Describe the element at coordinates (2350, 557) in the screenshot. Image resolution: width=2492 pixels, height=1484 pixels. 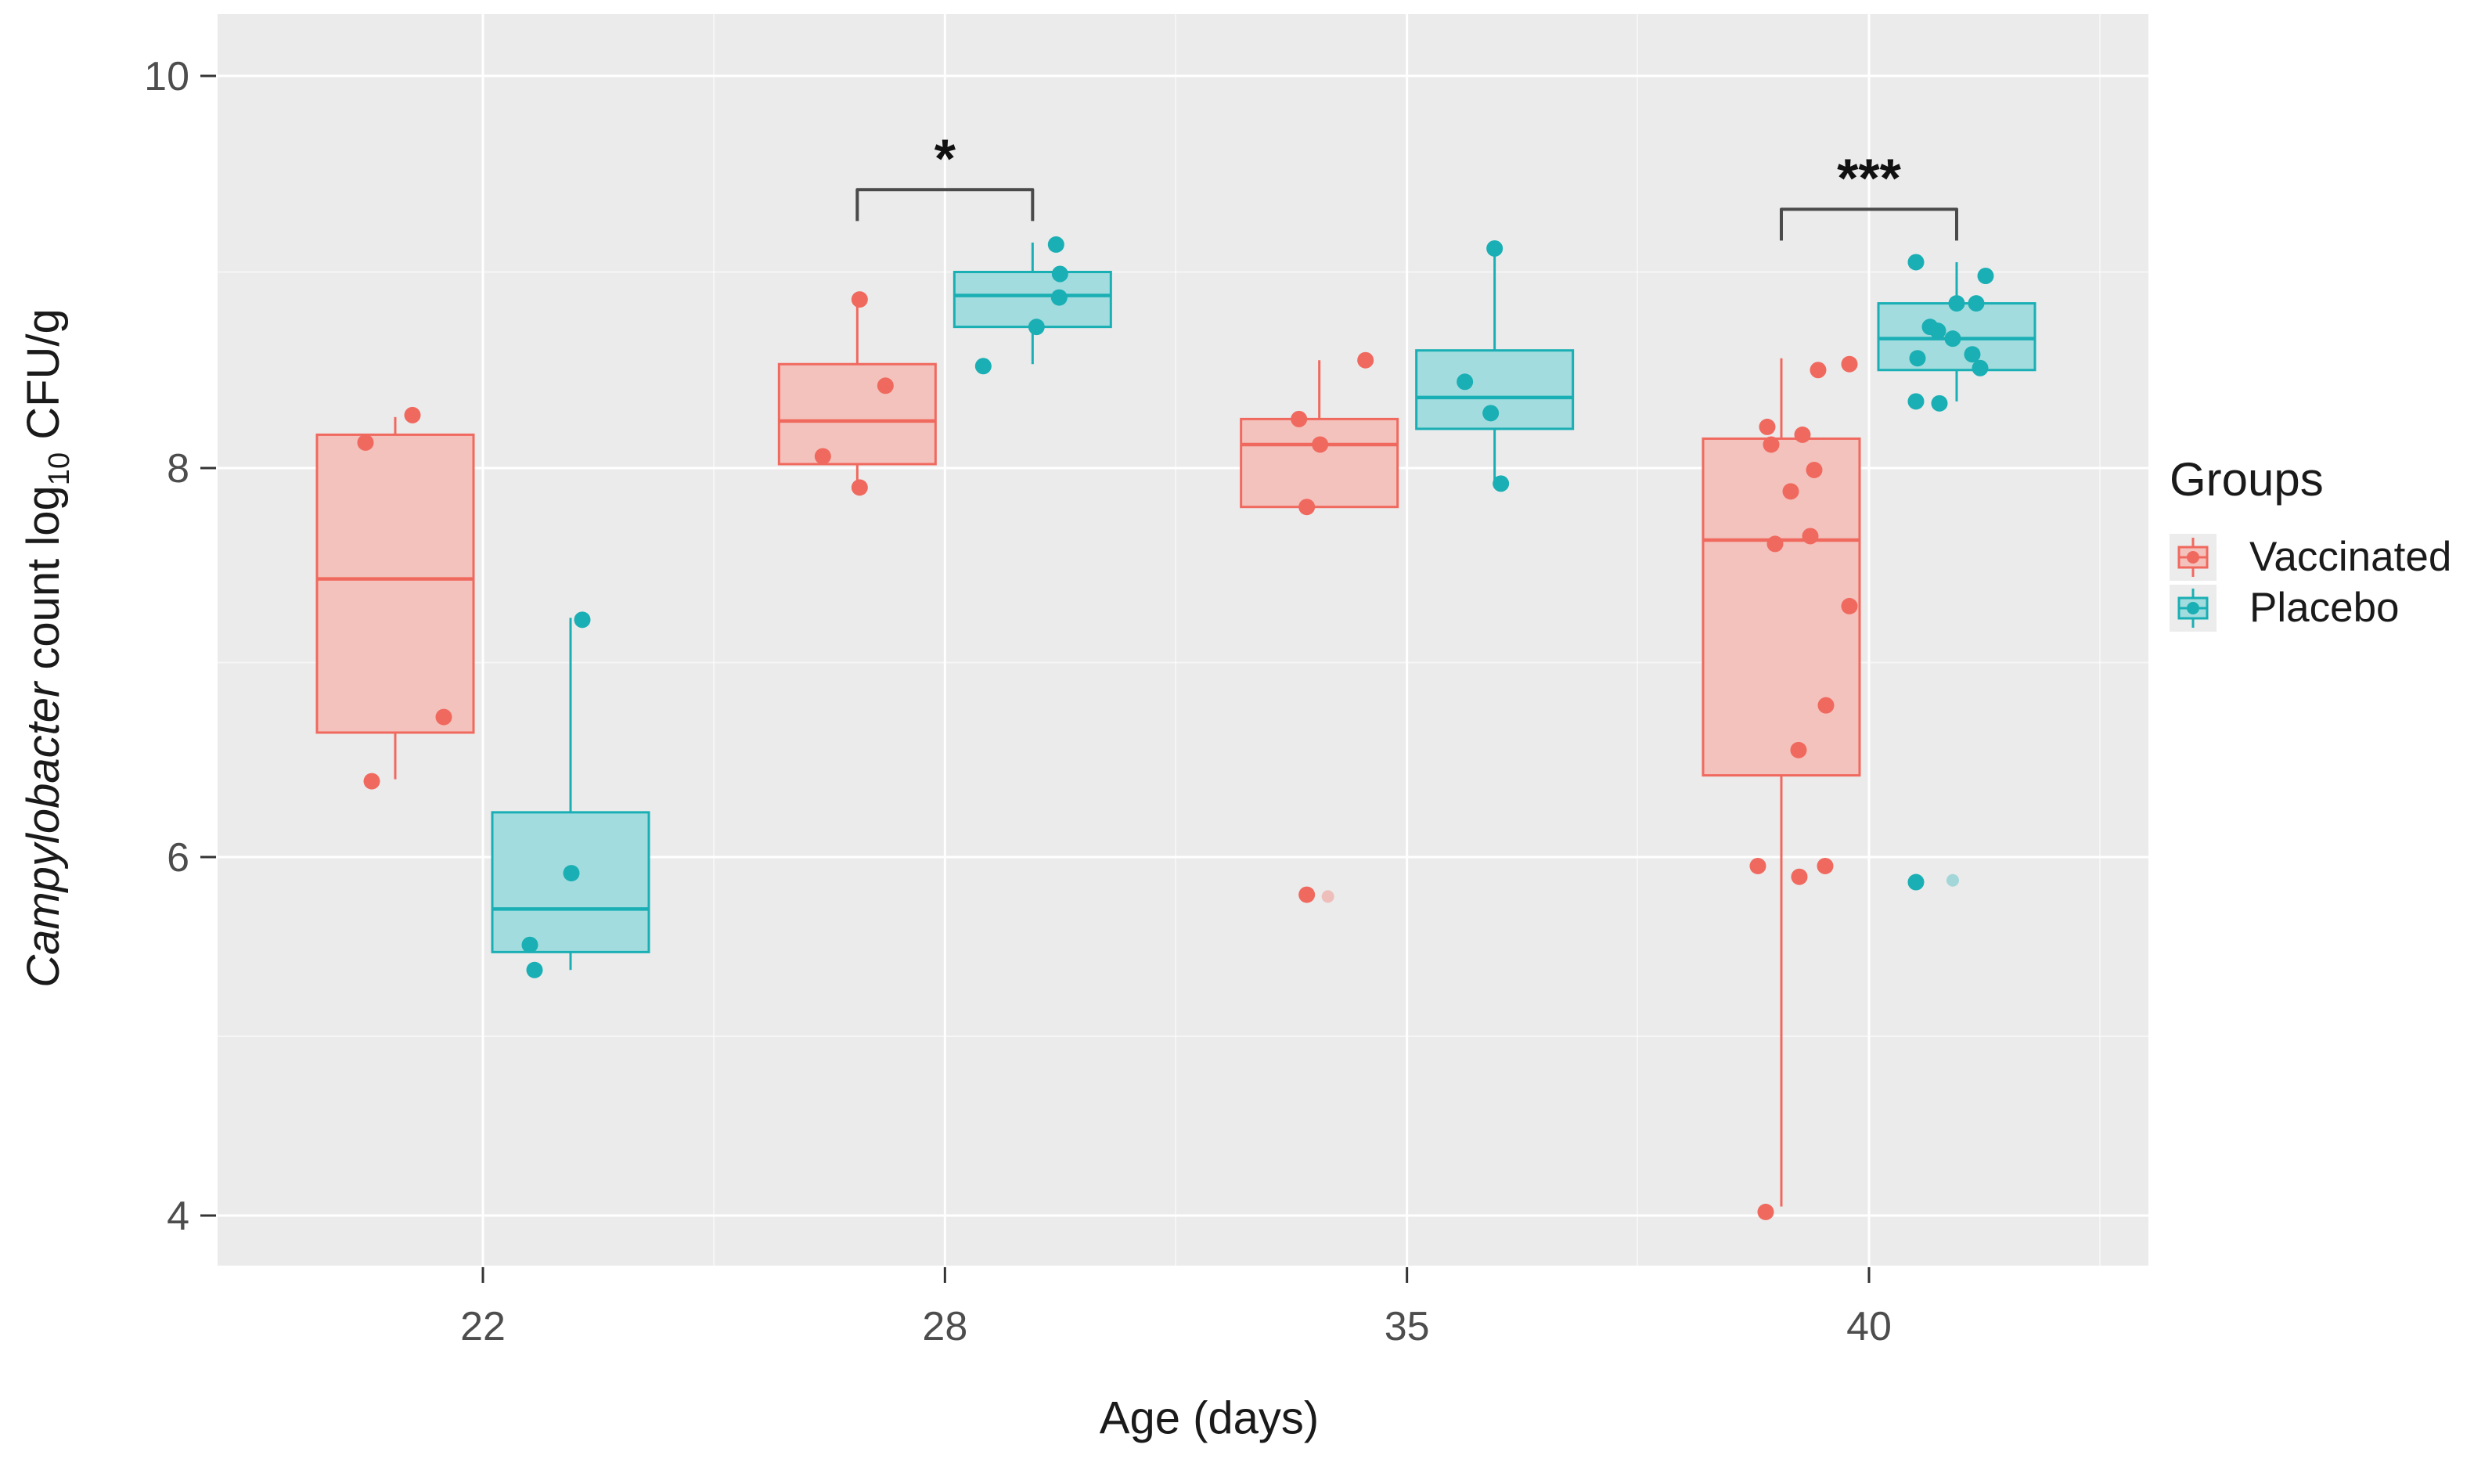
I see `legend-label-vaccinated: Vaccinated` at that location.